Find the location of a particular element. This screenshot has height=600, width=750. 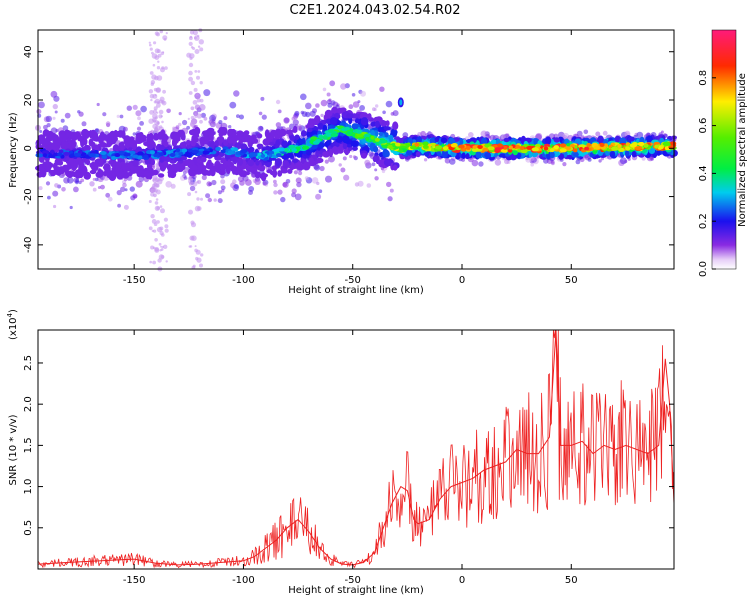

x-tick-label: -50 is located at coordinates (353, 280).